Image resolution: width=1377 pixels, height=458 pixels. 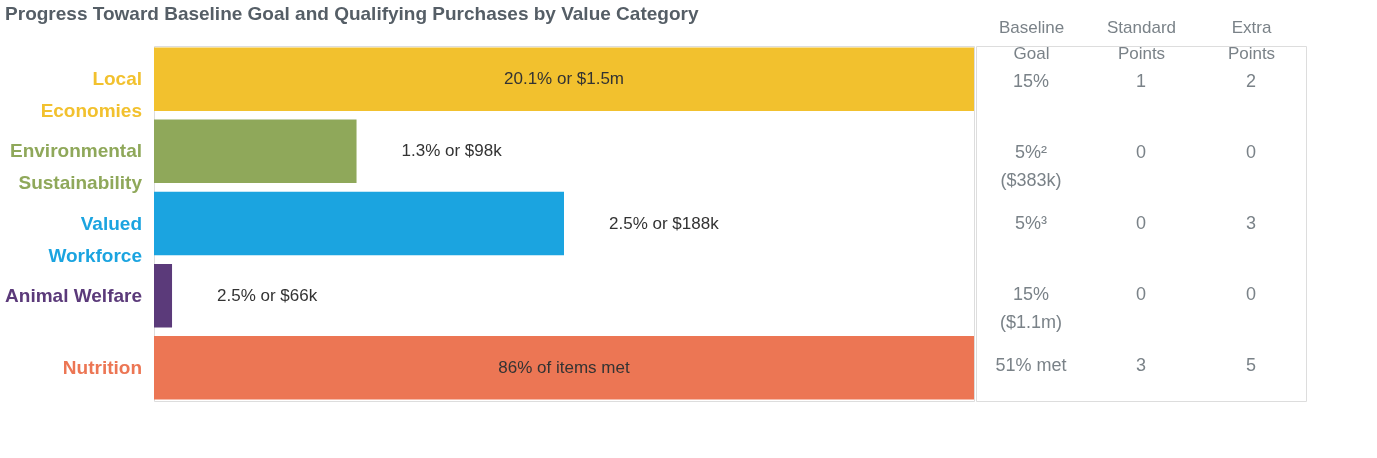 I want to click on annotation: 20.1% or $1.5m, so click(x=564, y=79).